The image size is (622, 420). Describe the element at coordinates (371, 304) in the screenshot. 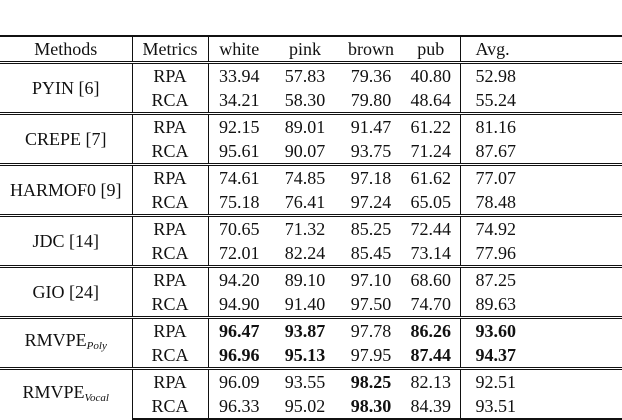

I see `value-cell: 97.50` at that location.